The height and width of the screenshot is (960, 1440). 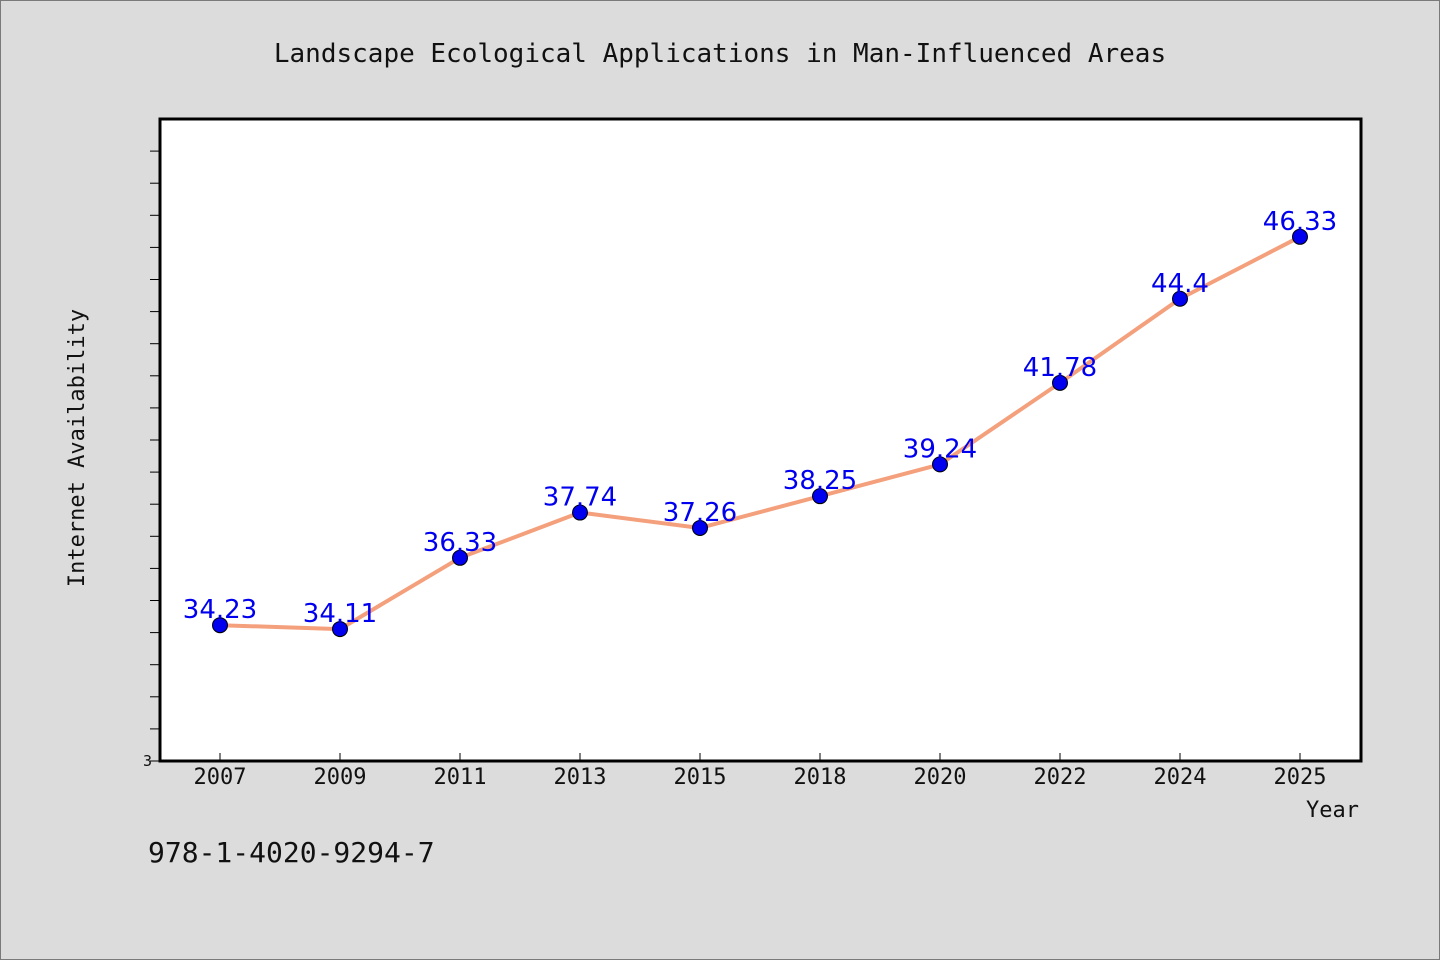 I want to click on x-tick-label: 2024, so click(x=1180, y=777).